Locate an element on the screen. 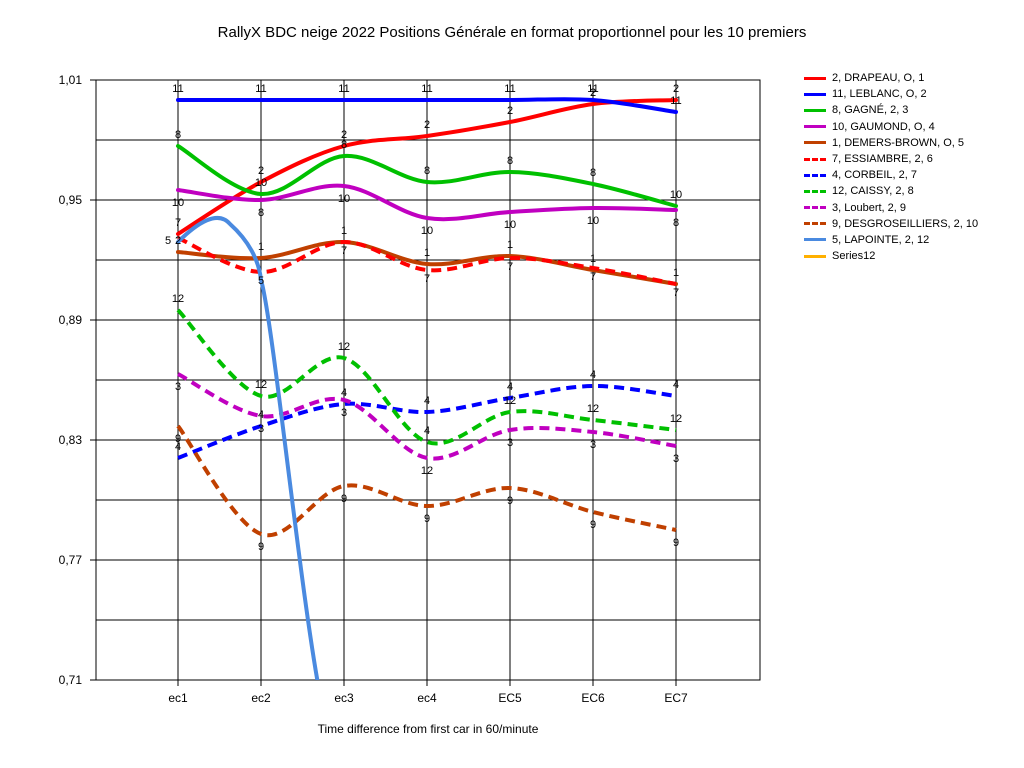  x-tick-label: EC5 is located at coordinates (510, 698).